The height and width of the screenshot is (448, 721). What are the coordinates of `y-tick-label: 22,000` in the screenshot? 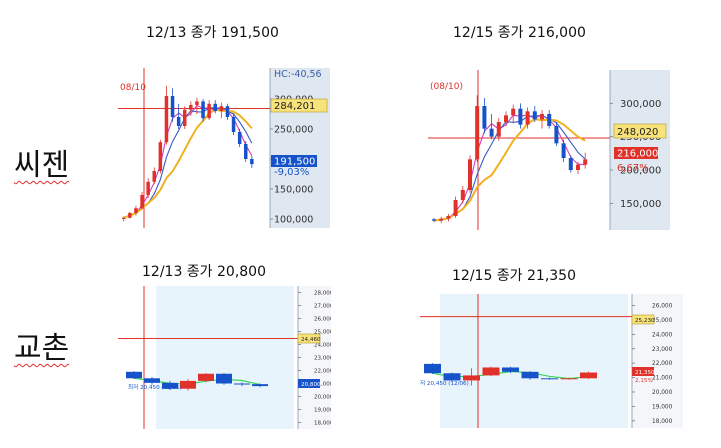 It's located at (662, 364).